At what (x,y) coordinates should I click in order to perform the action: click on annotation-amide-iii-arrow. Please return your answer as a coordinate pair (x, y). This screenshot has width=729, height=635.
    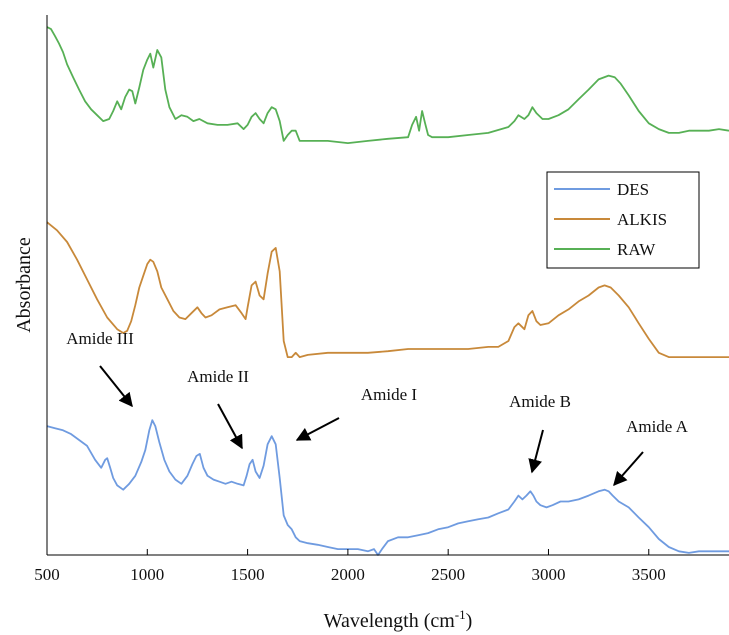
    Looking at the image, I should click on (116, 386).